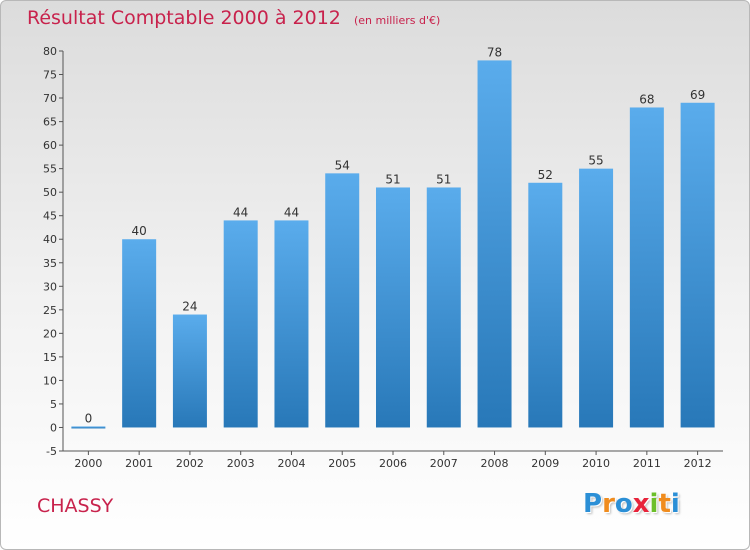 This screenshot has height=550, width=750. Describe the element at coordinates (139, 231) in the screenshot. I see `bar-value-label: 40` at that location.